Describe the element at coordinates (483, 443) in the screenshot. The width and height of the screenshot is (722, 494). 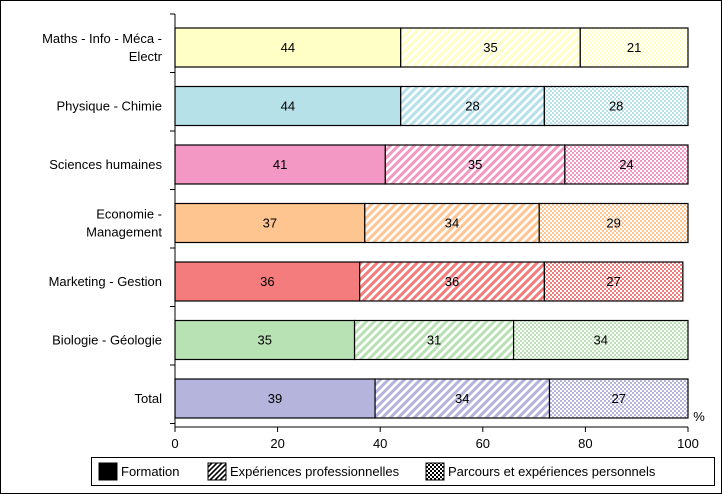
I see `x-tick-label: 60` at that location.